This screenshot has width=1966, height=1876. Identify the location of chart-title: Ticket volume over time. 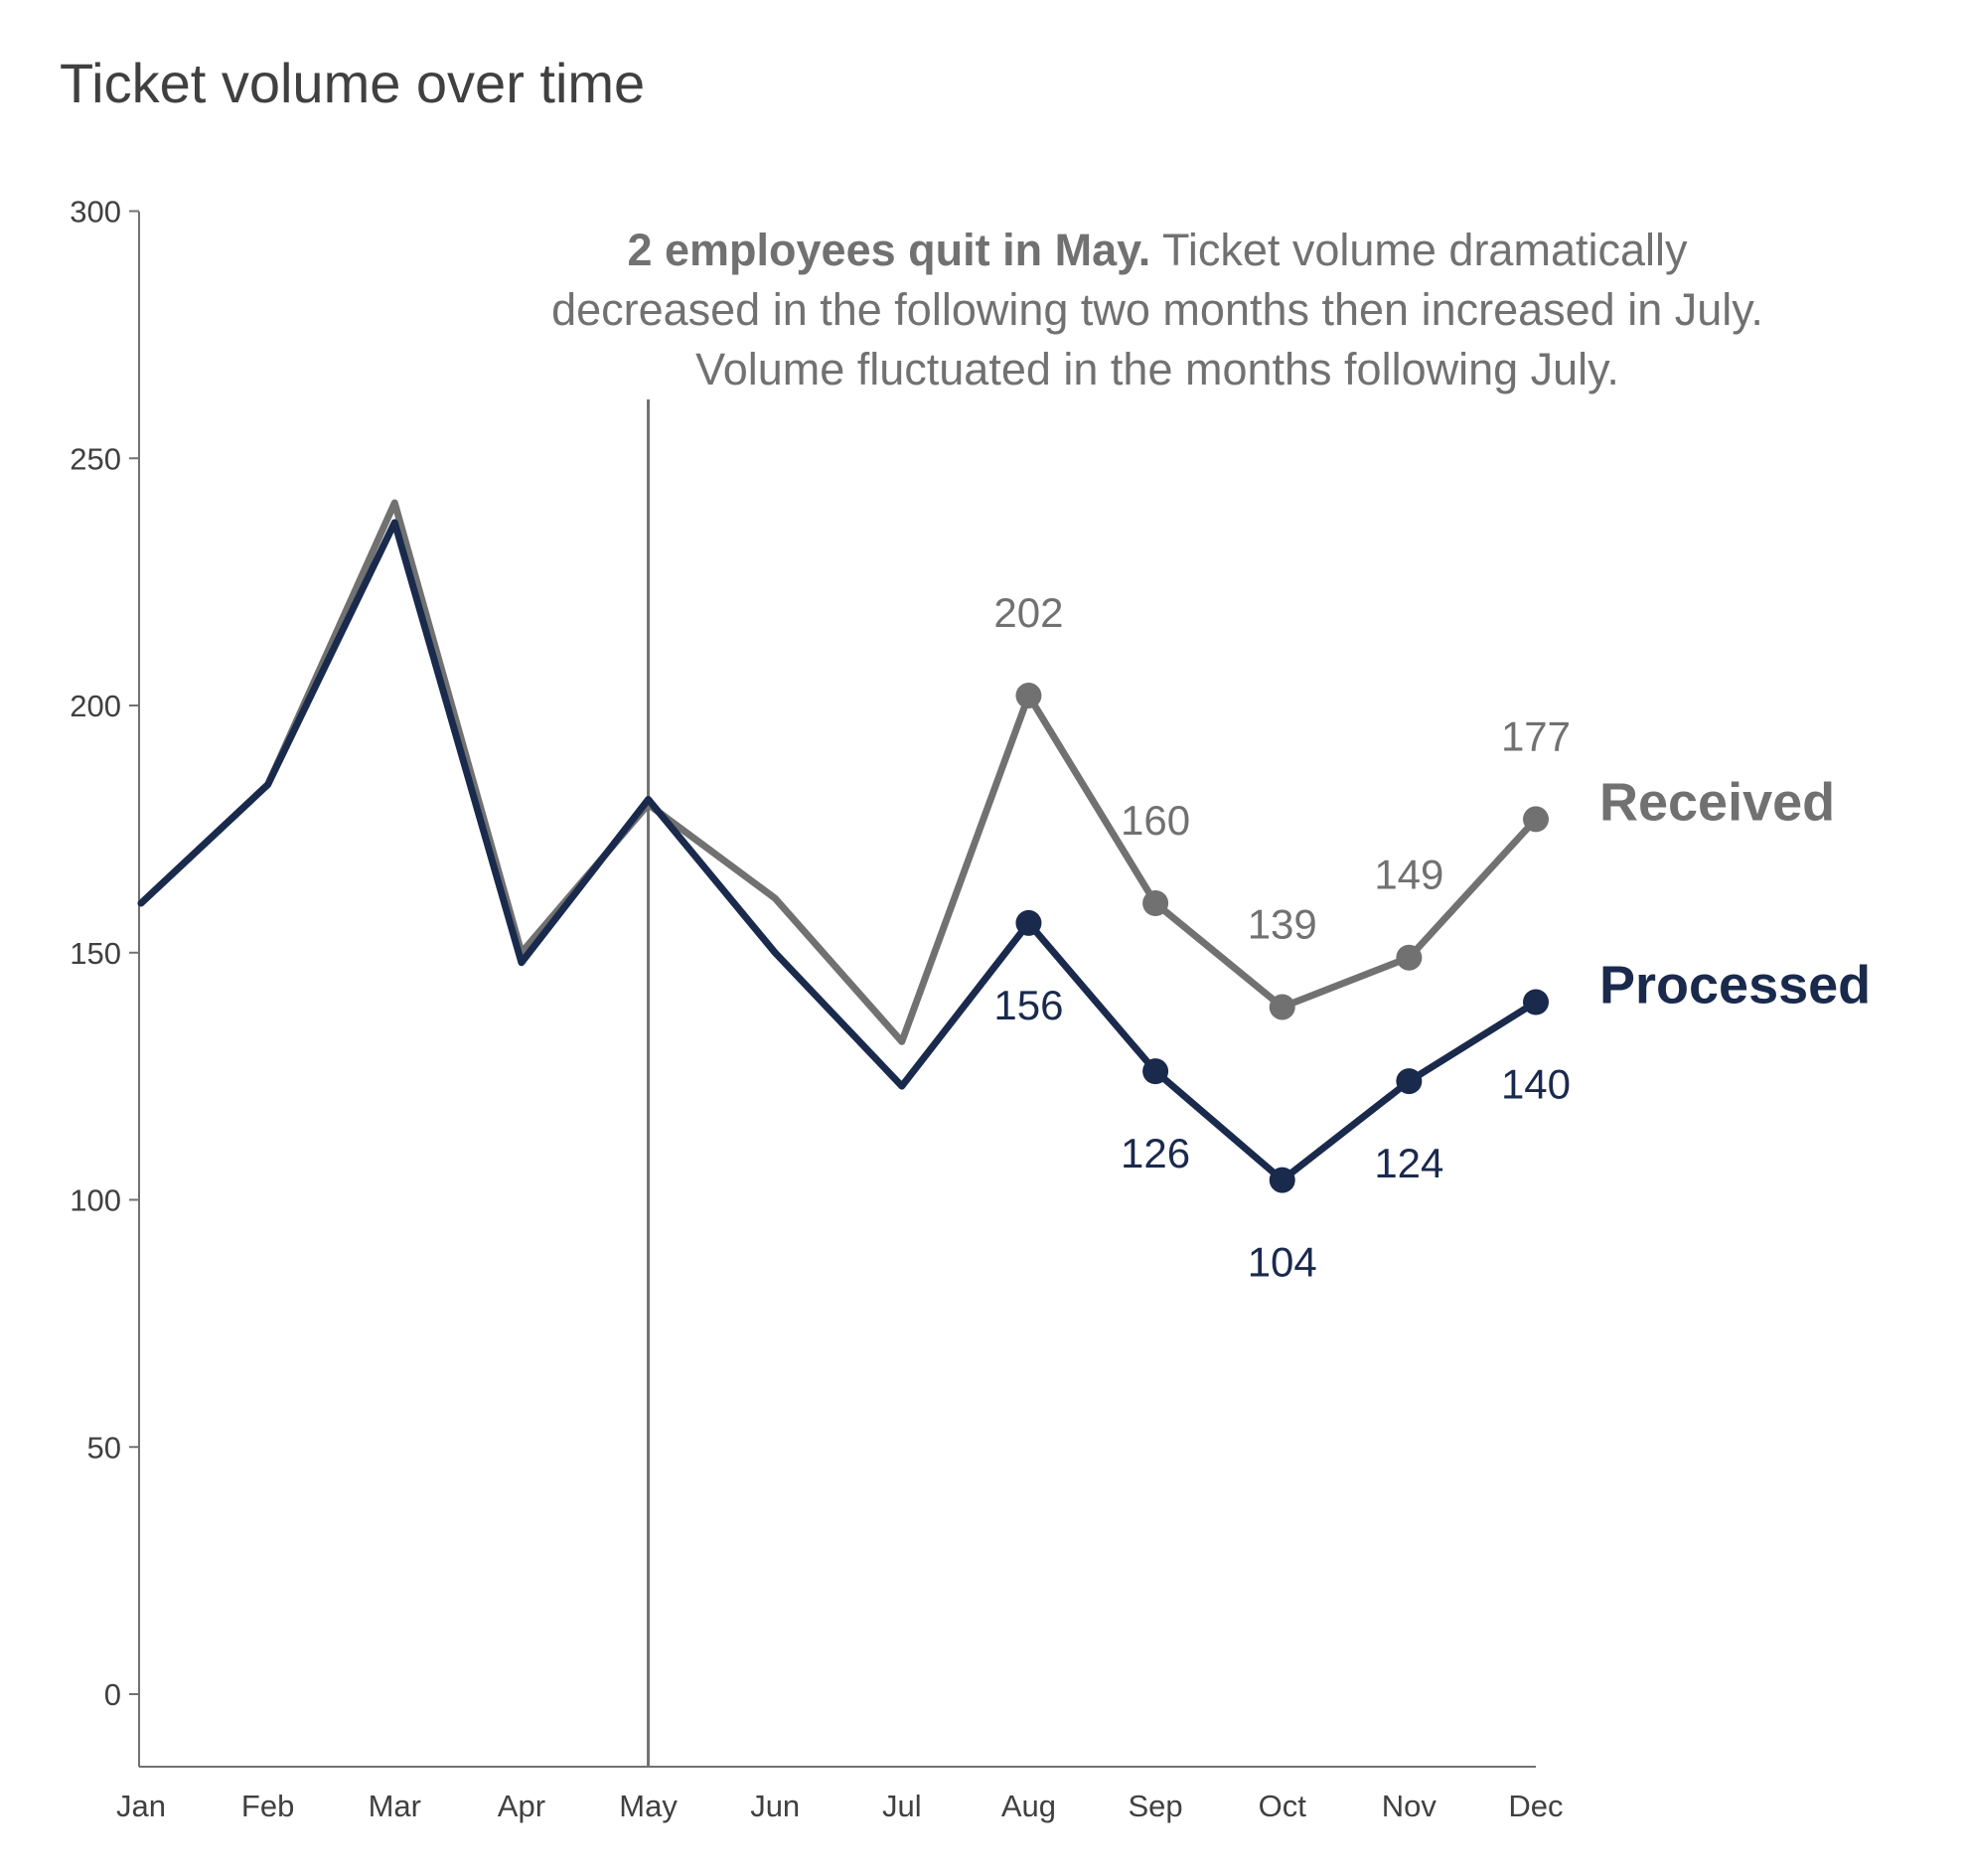
(352, 83).